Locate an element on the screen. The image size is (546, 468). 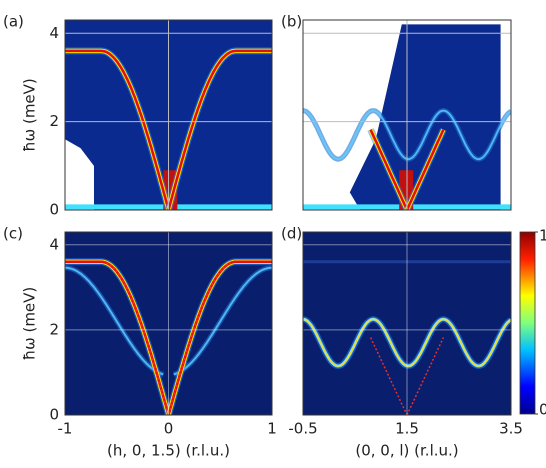
colorbar is located at coordinates (527, 323).